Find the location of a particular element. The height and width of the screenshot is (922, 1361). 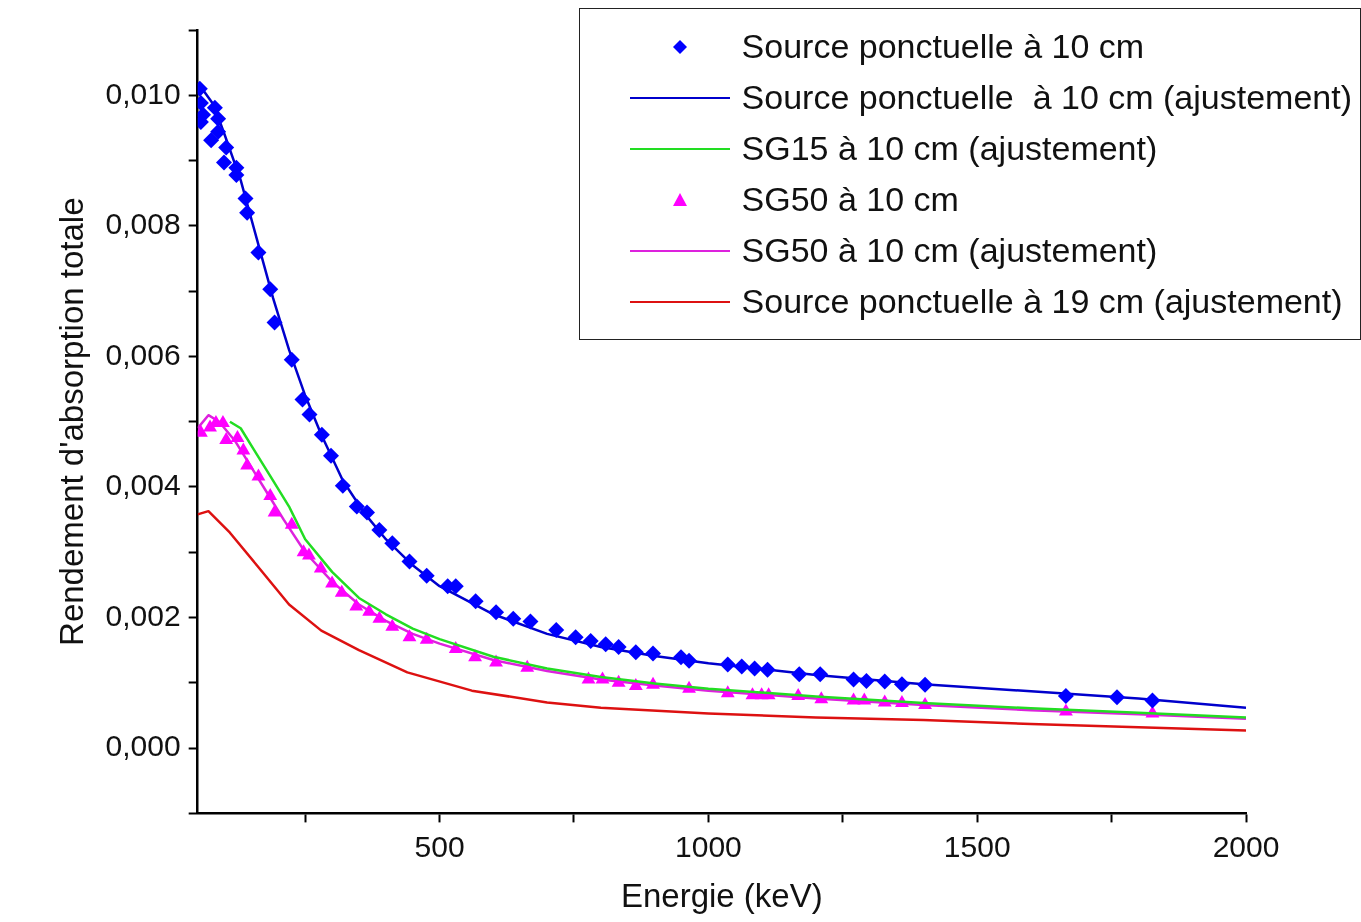

legend-label: Source ponctuelle à 10 cm (ajustement) is located at coordinates (1046, 97).